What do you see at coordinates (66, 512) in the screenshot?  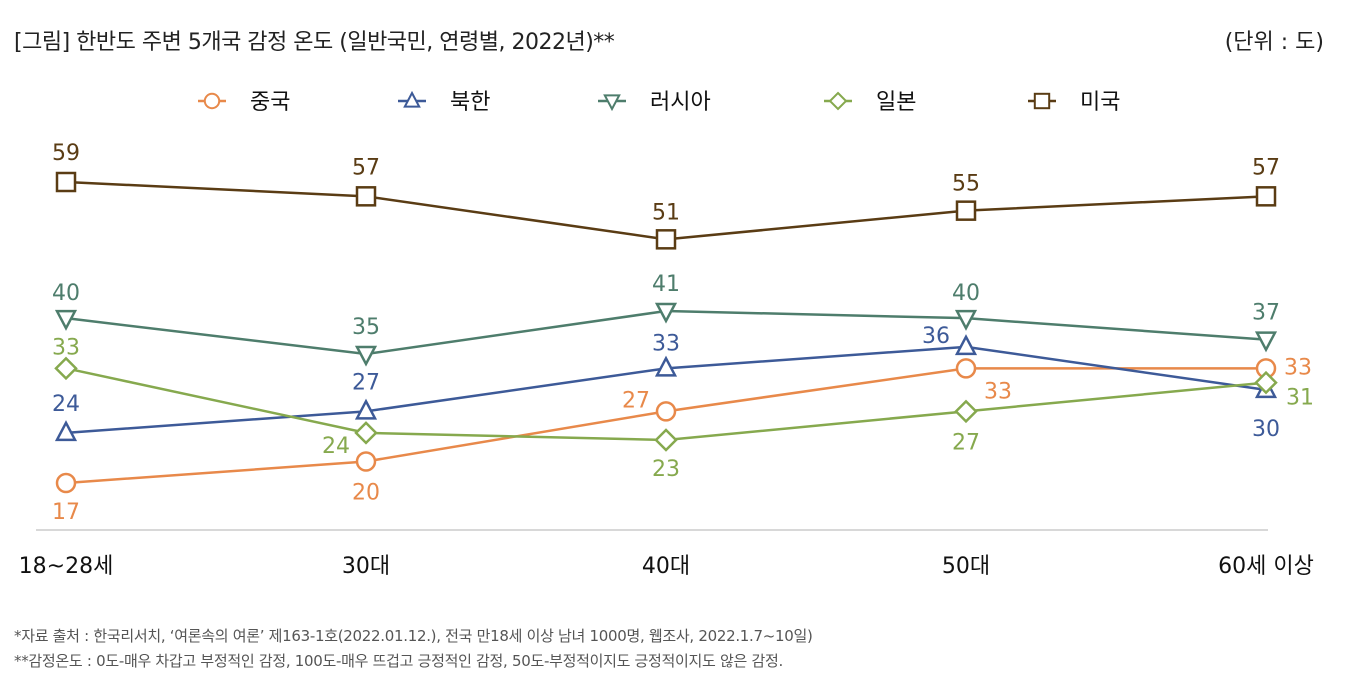 I see `data-label: 17` at bounding box center [66, 512].